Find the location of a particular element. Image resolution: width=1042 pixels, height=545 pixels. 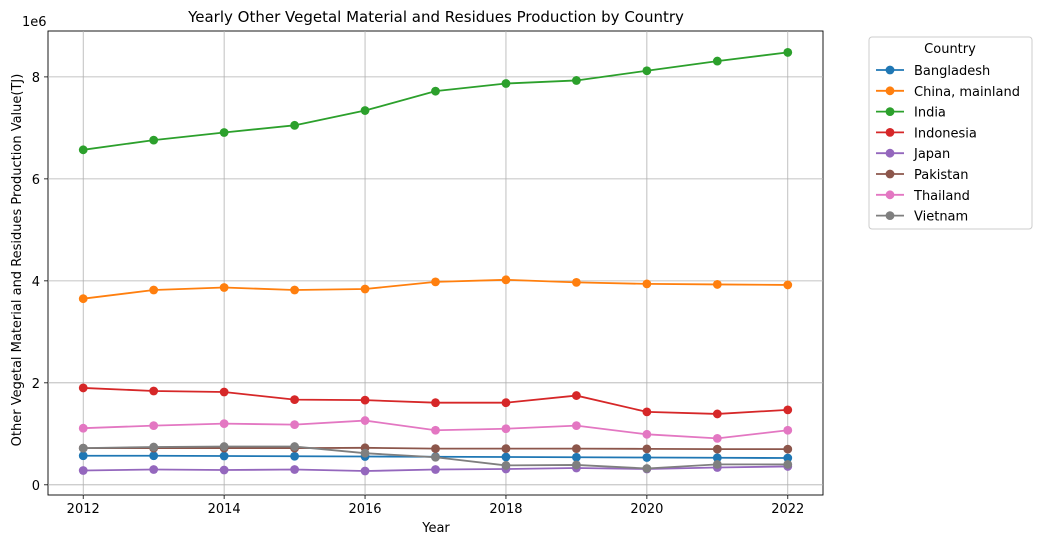

legend-label: Bangladesh is located at coordinates (952, 71).